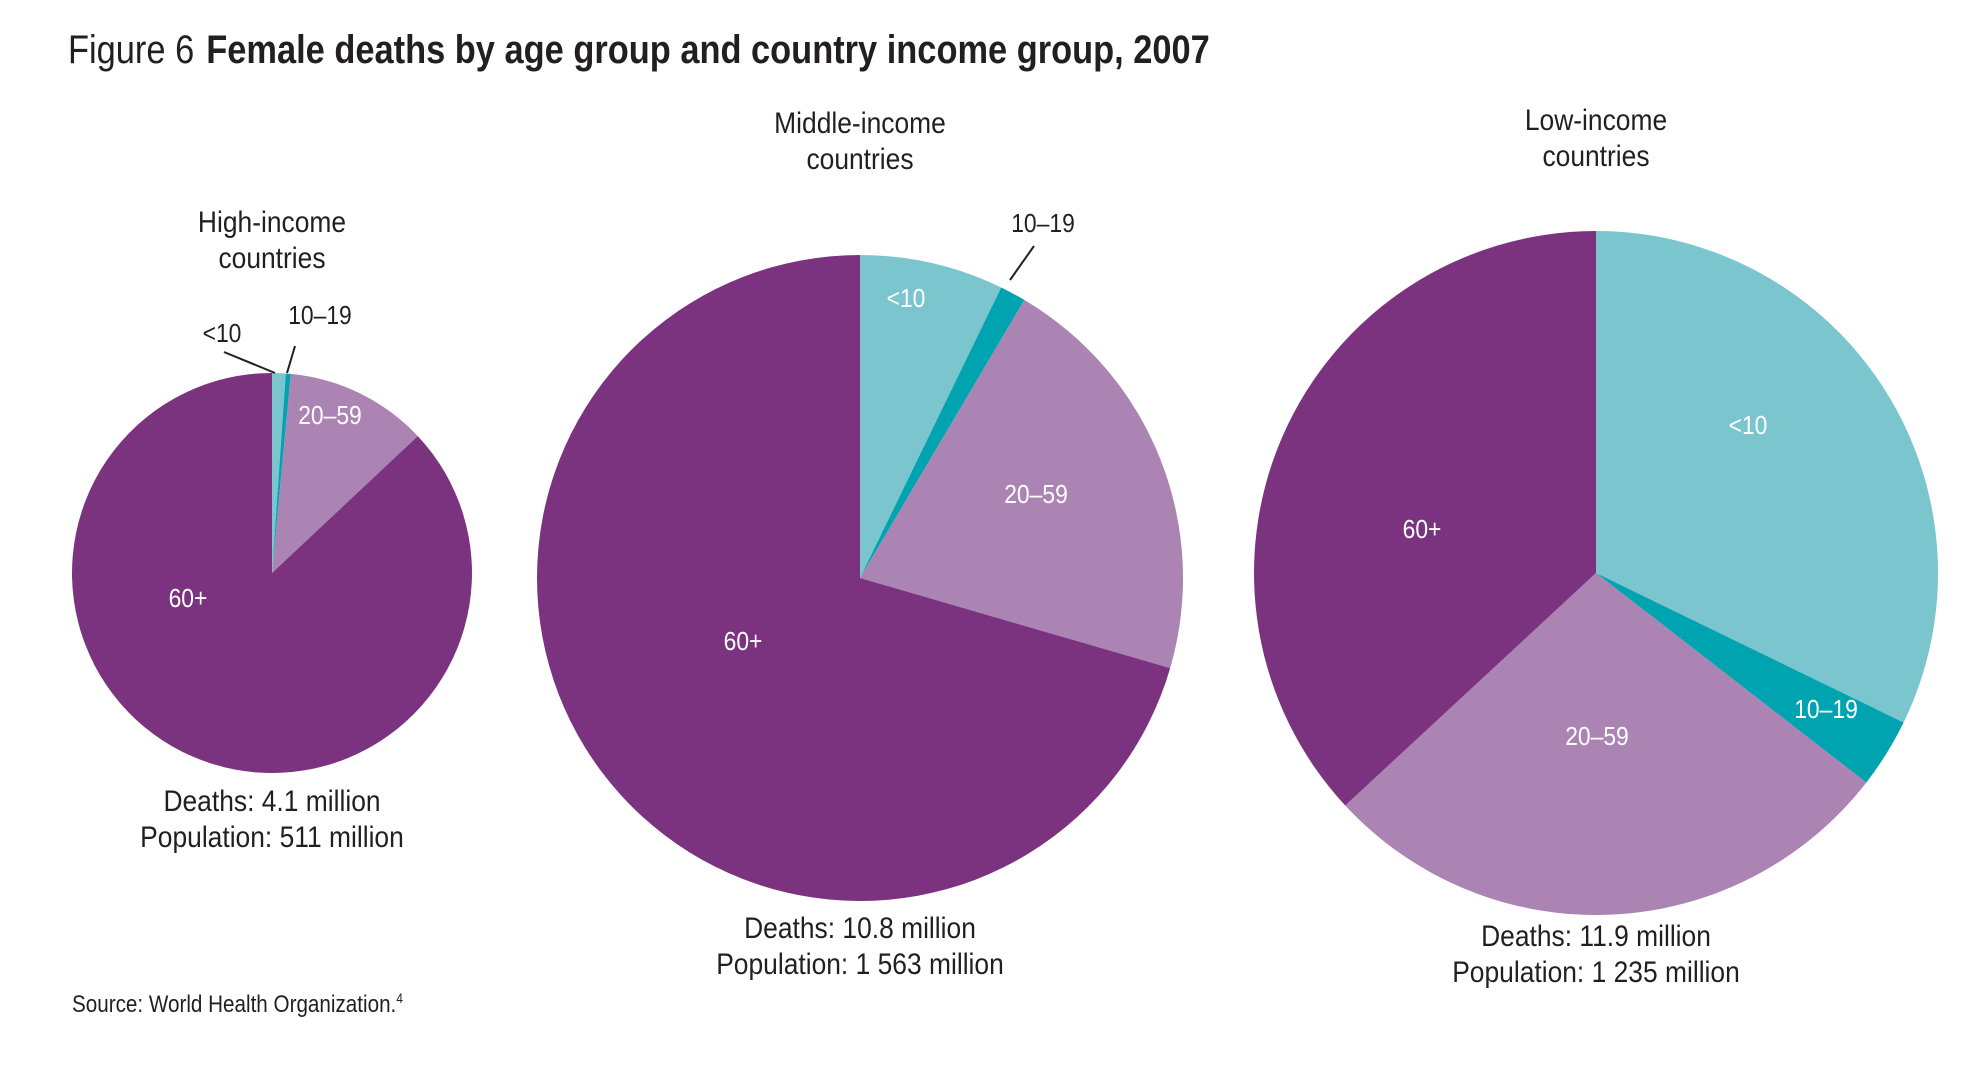 This screenshot has height=1068, width=1976. Describe the element at coordinates (1596, 119) in the screenshot. I see `pie-title-low-income-line-1: Low-income` at that location.